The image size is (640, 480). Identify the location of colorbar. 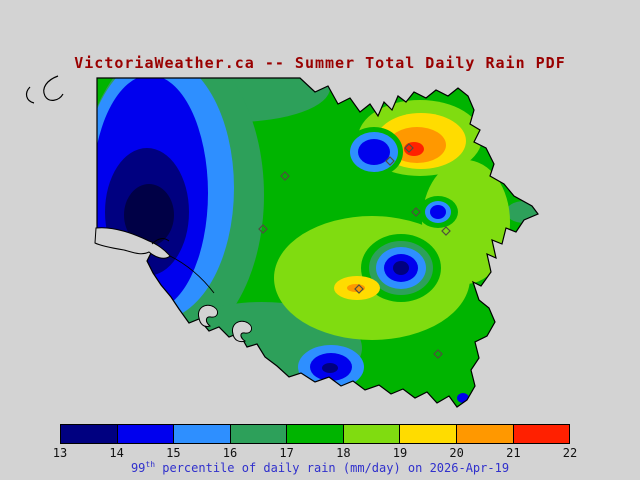
(315, 434).